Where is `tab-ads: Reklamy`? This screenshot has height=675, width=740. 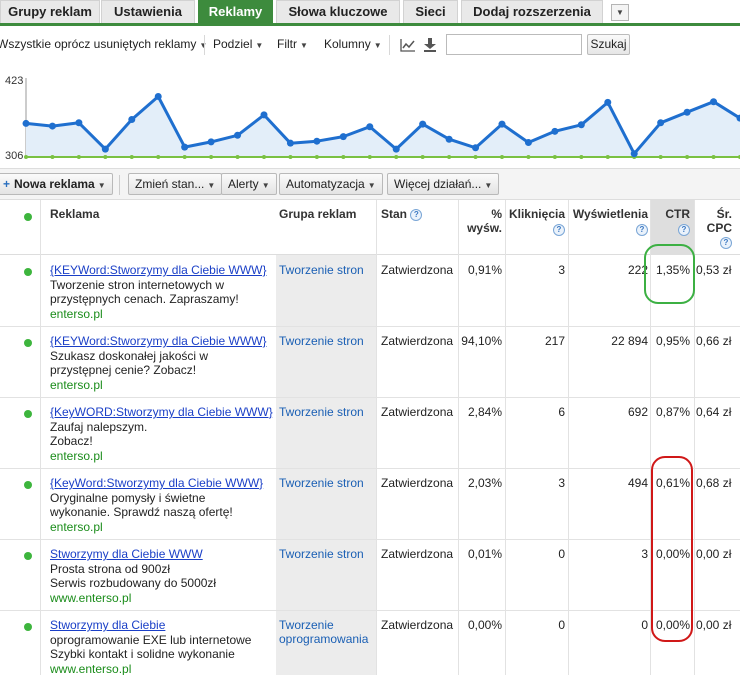
tab-ads: Reklamy is located at coordinates (235, 11).